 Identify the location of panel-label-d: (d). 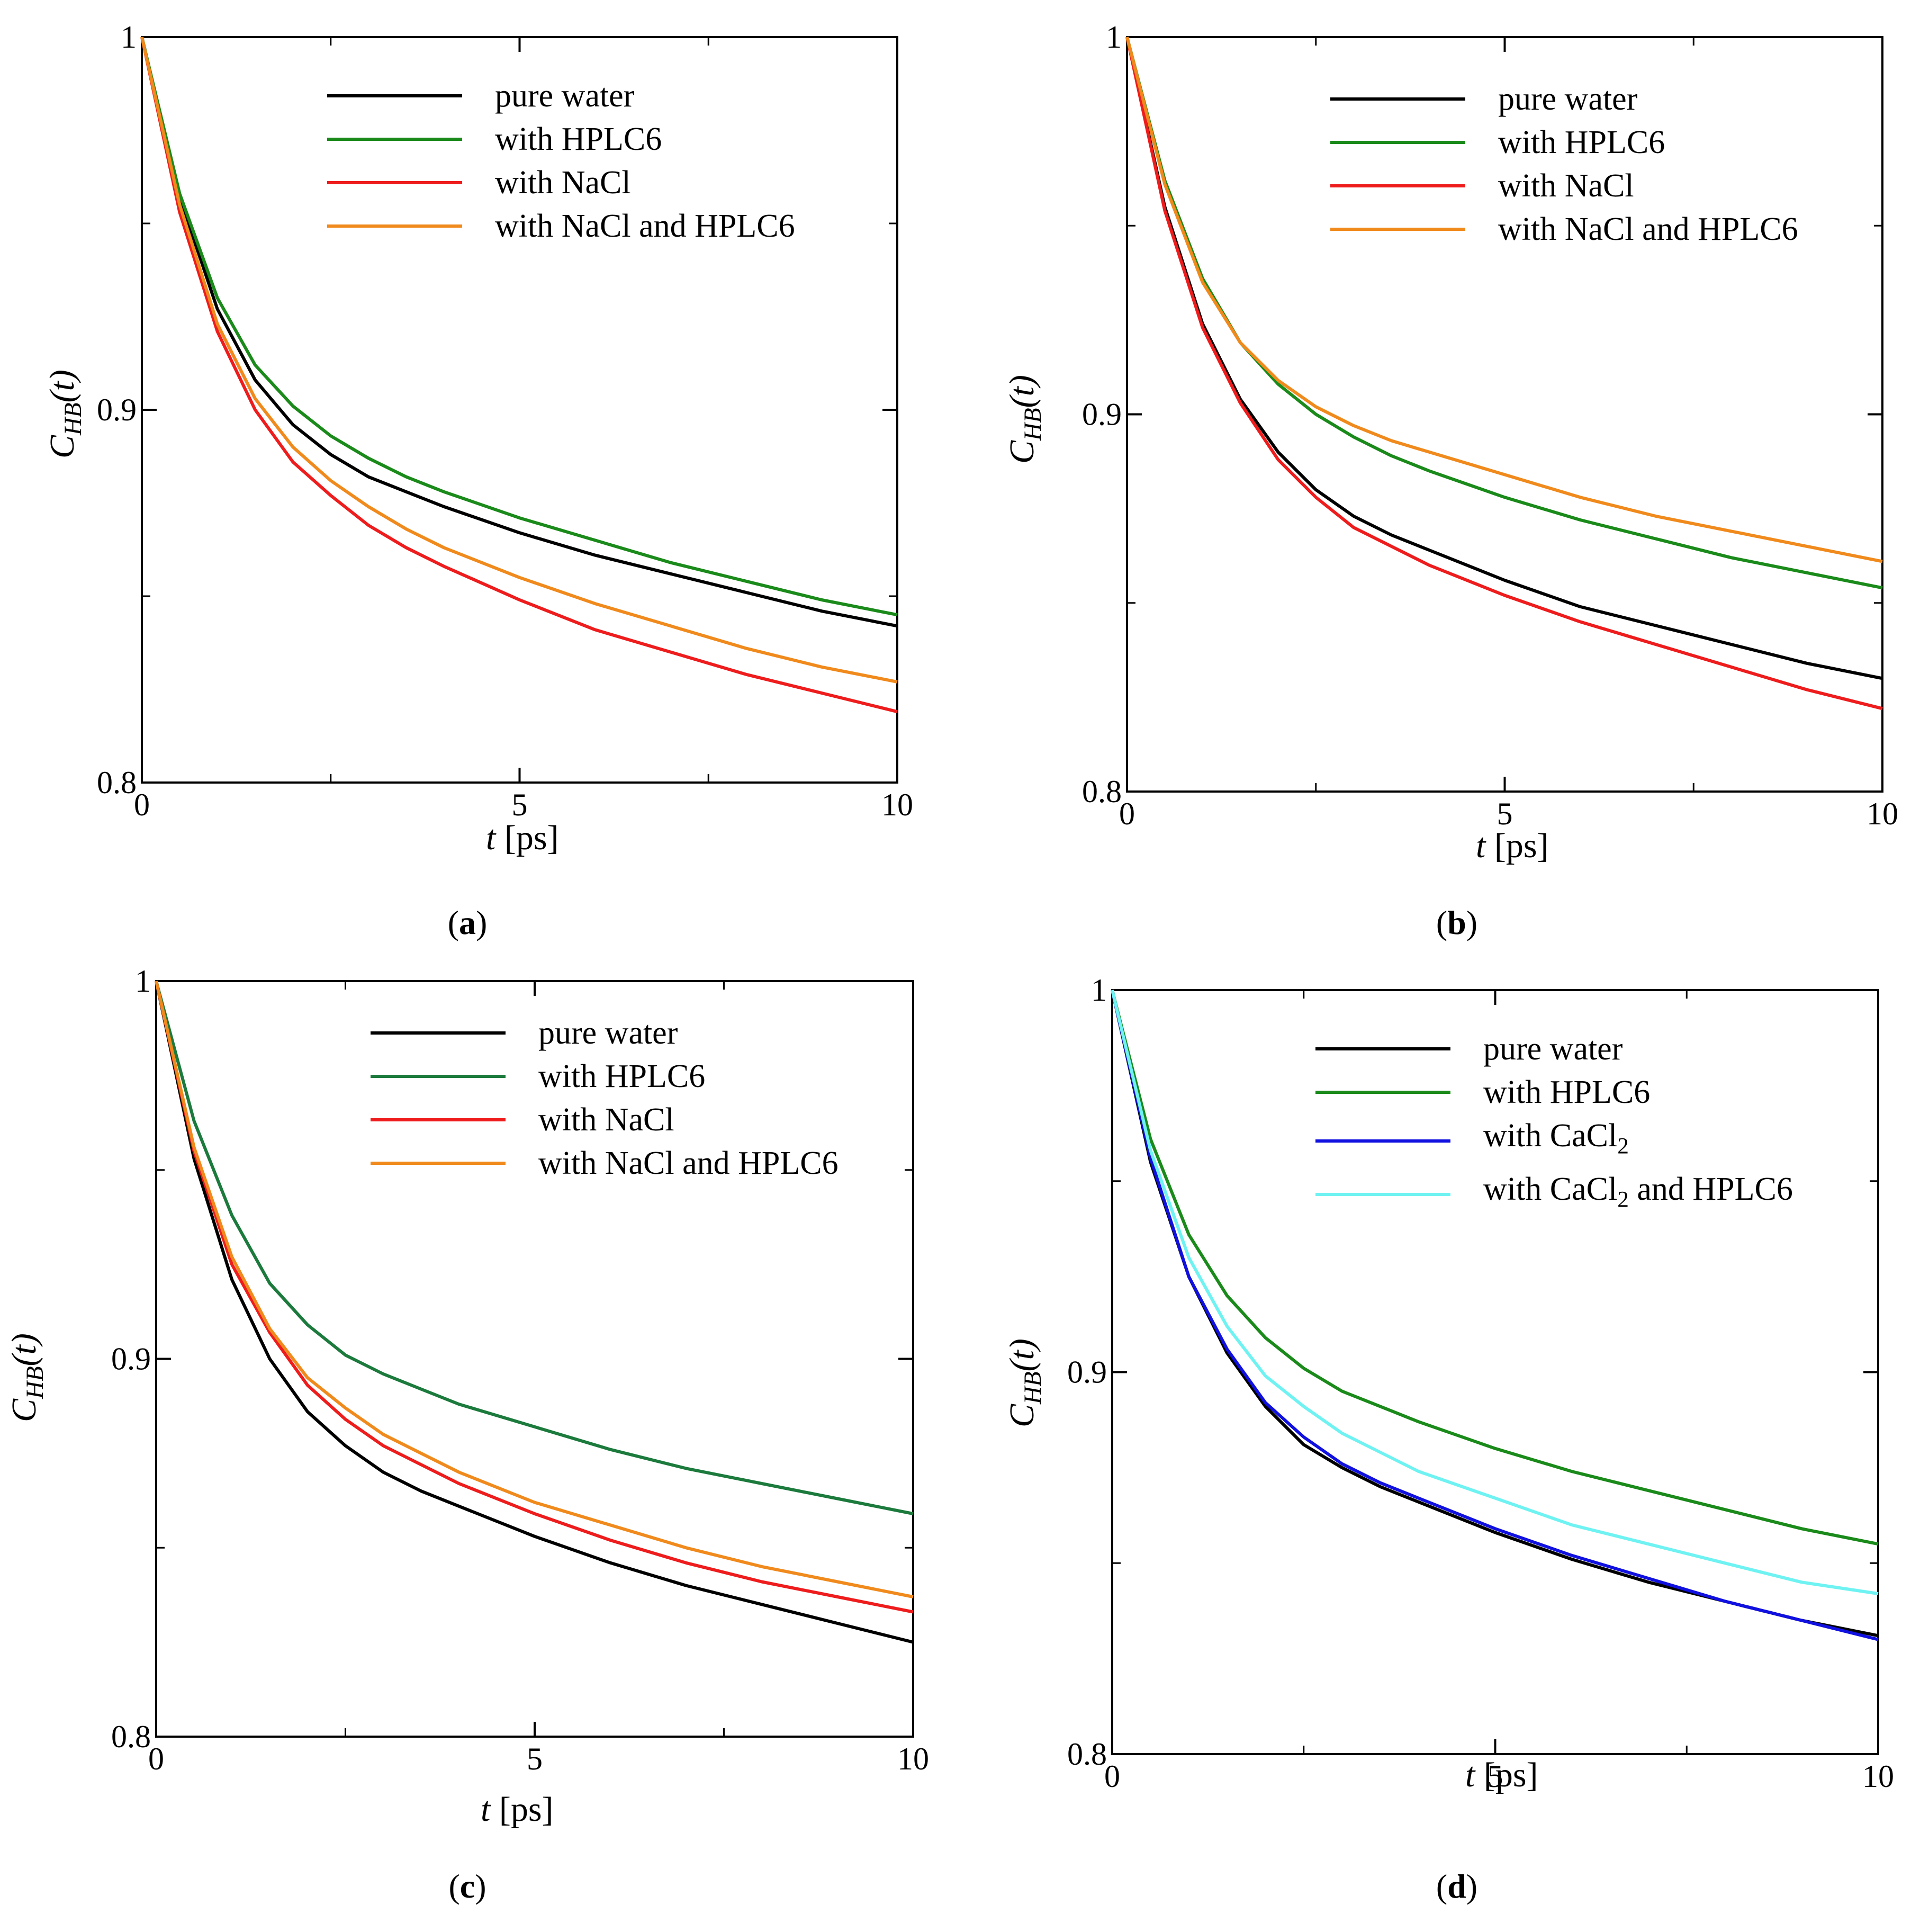
(1457, 1886).